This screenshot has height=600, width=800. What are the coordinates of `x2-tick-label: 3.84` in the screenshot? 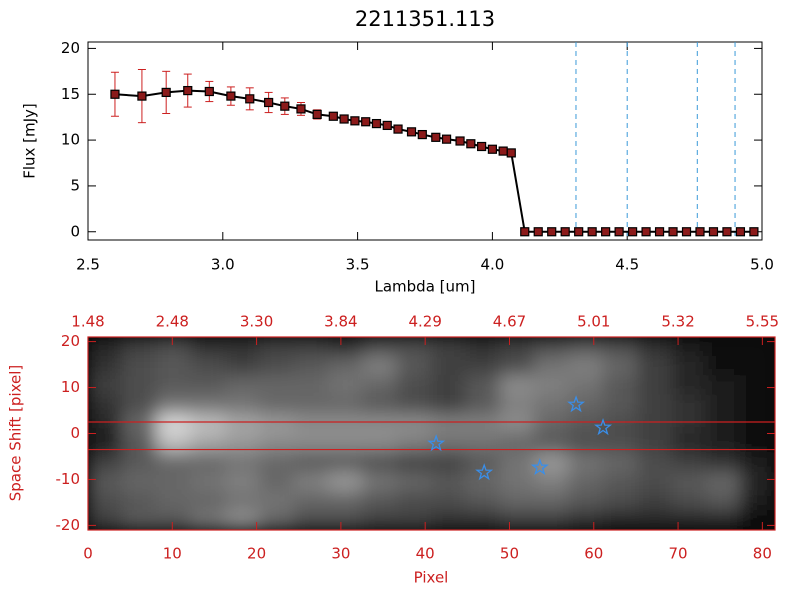 It's located at (340, 322).